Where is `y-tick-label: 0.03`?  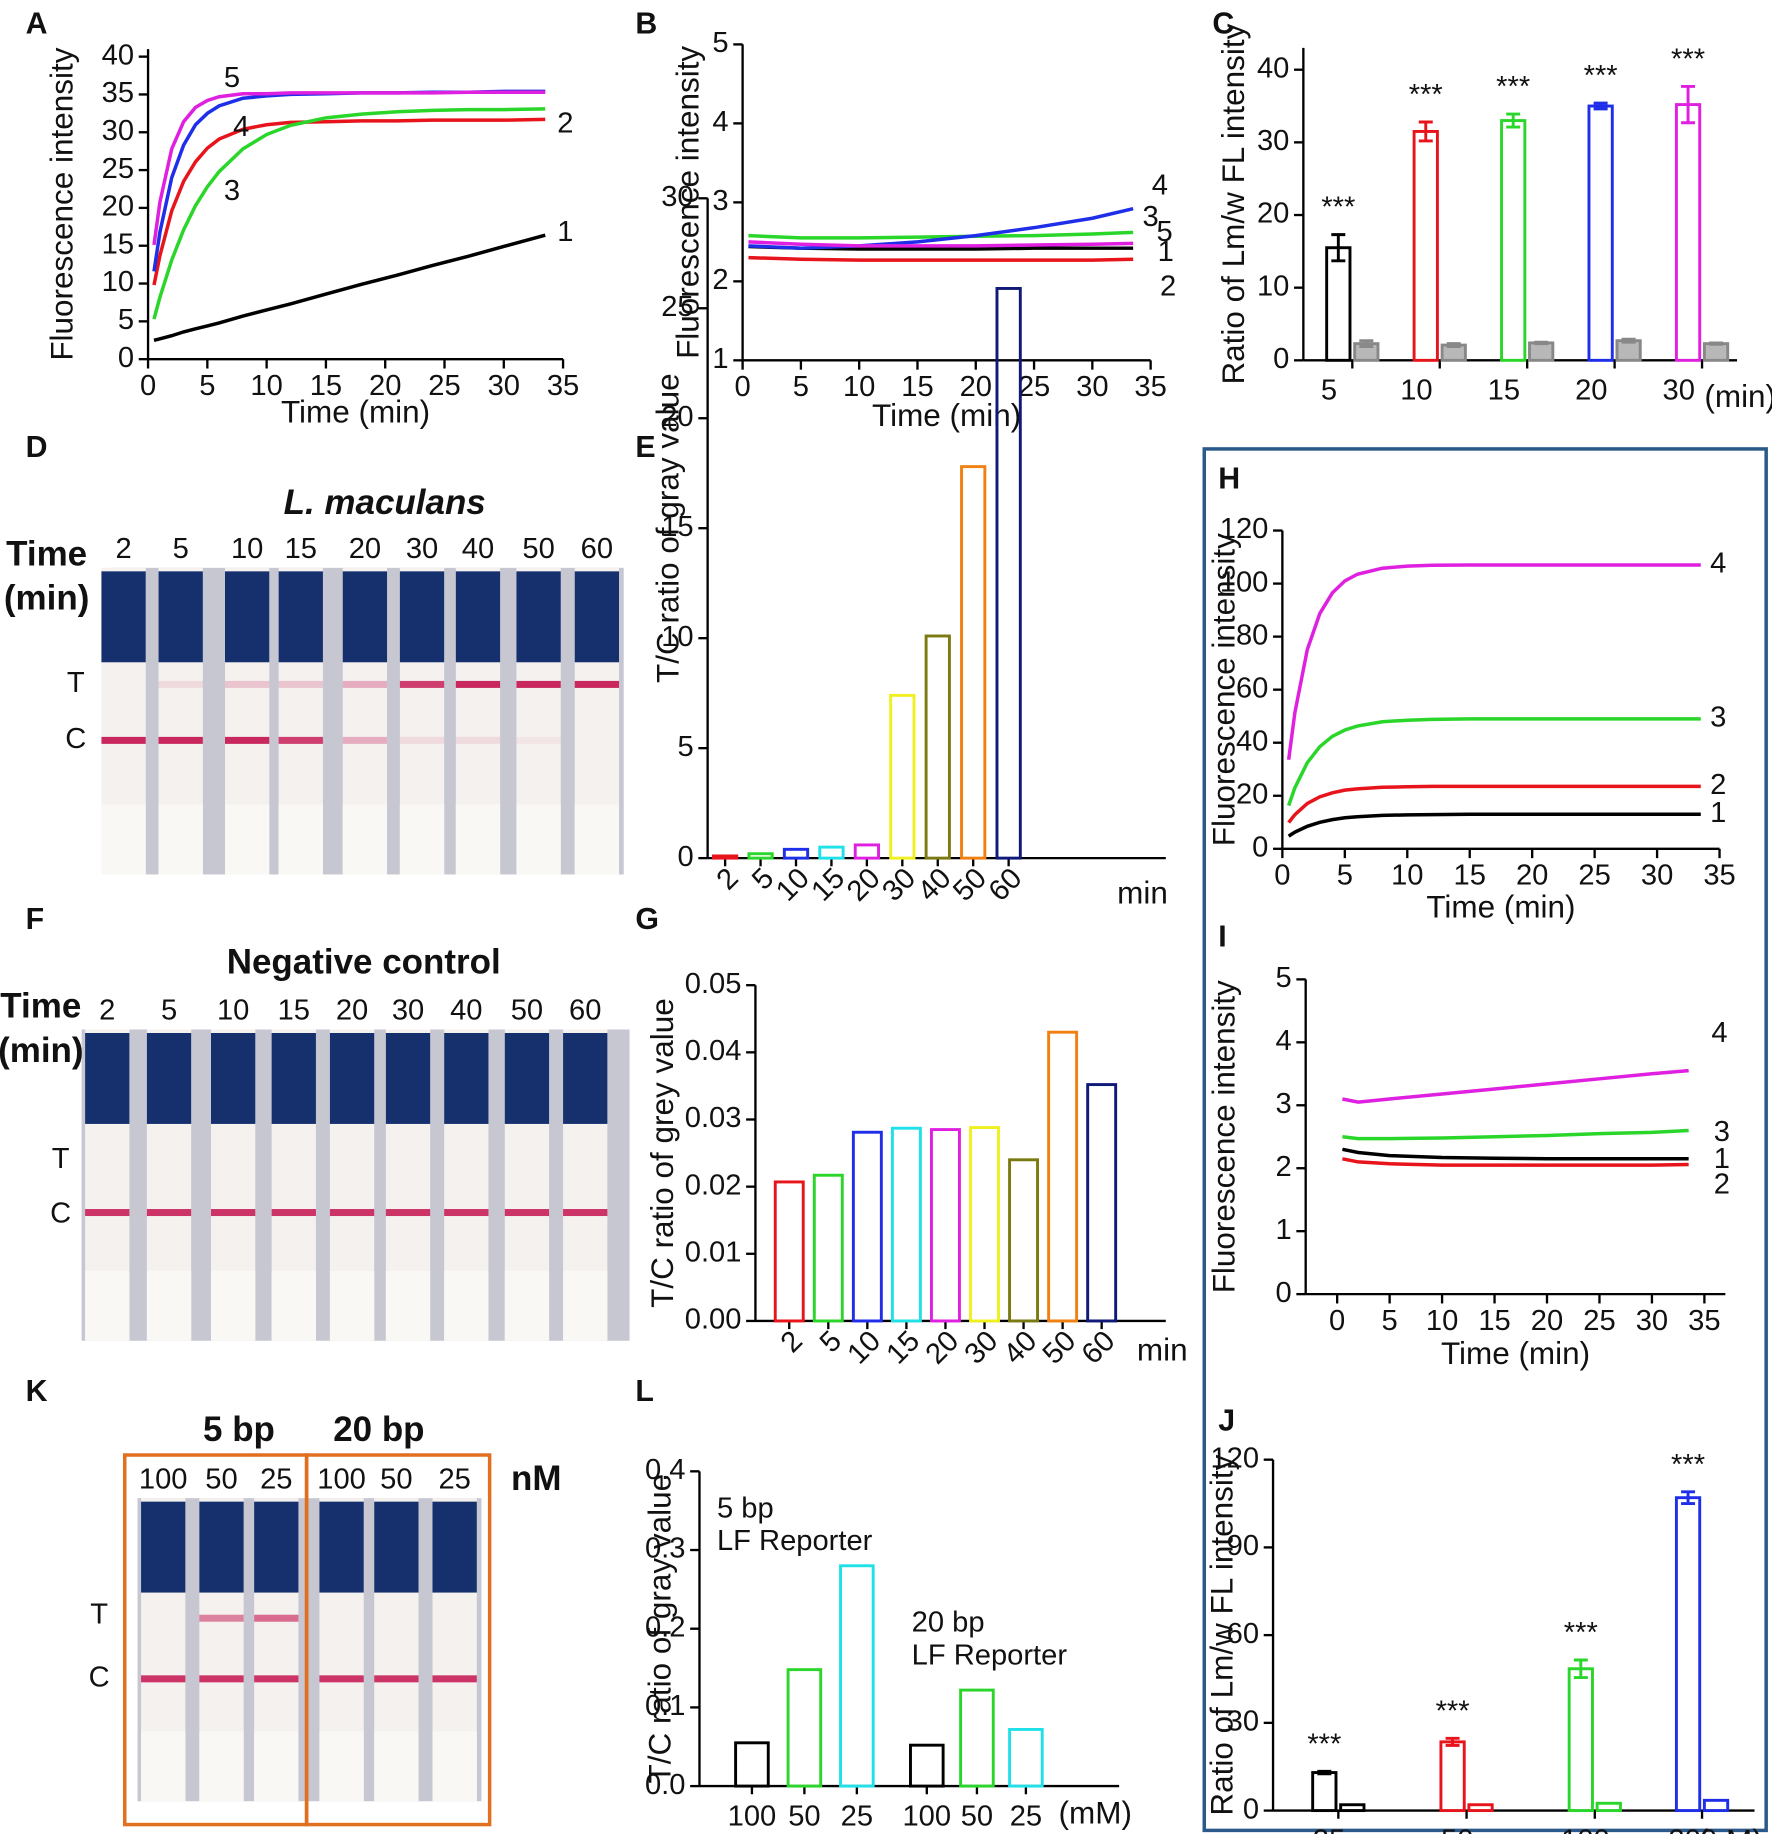
y-tick-label: 0.03 is located at coordinates (713, 1118).